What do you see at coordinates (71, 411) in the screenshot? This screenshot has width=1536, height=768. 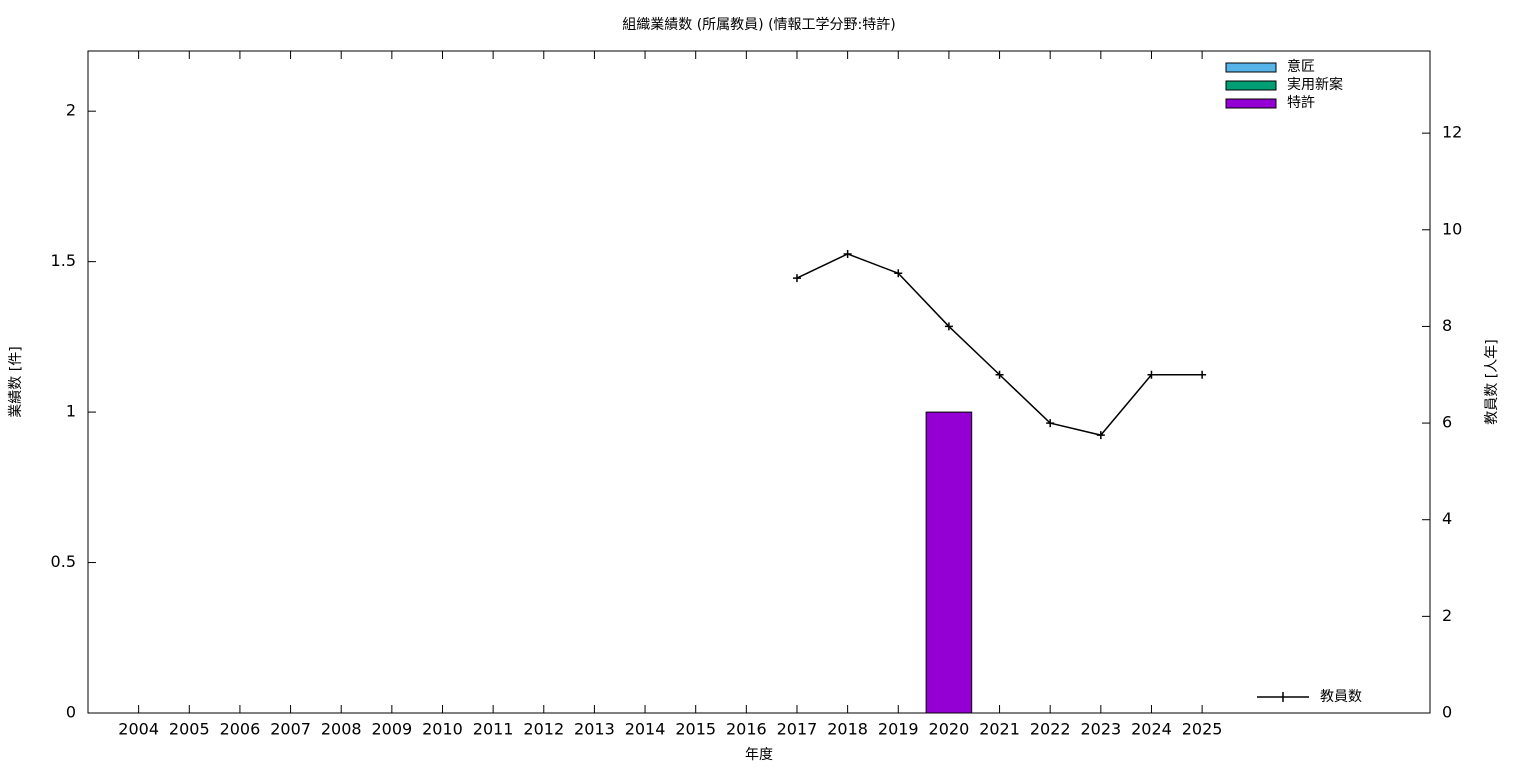 I see `y-tick-label: 1` at bounding box center [71, 411].